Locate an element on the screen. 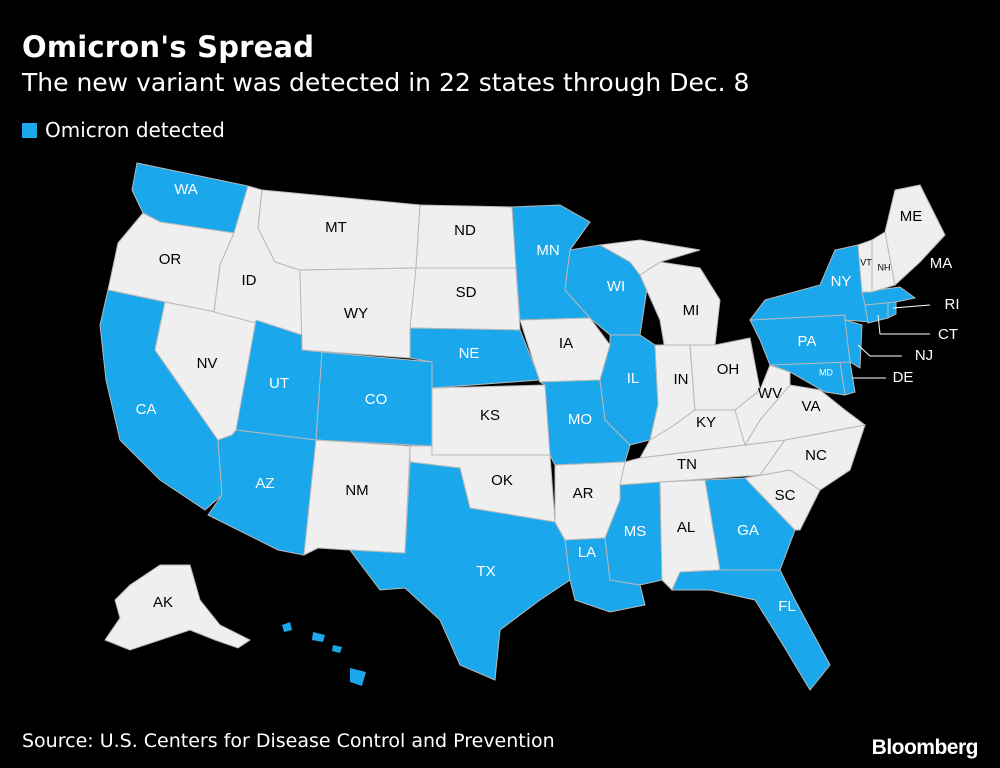  state-ny is located at coordinates (809, 283).